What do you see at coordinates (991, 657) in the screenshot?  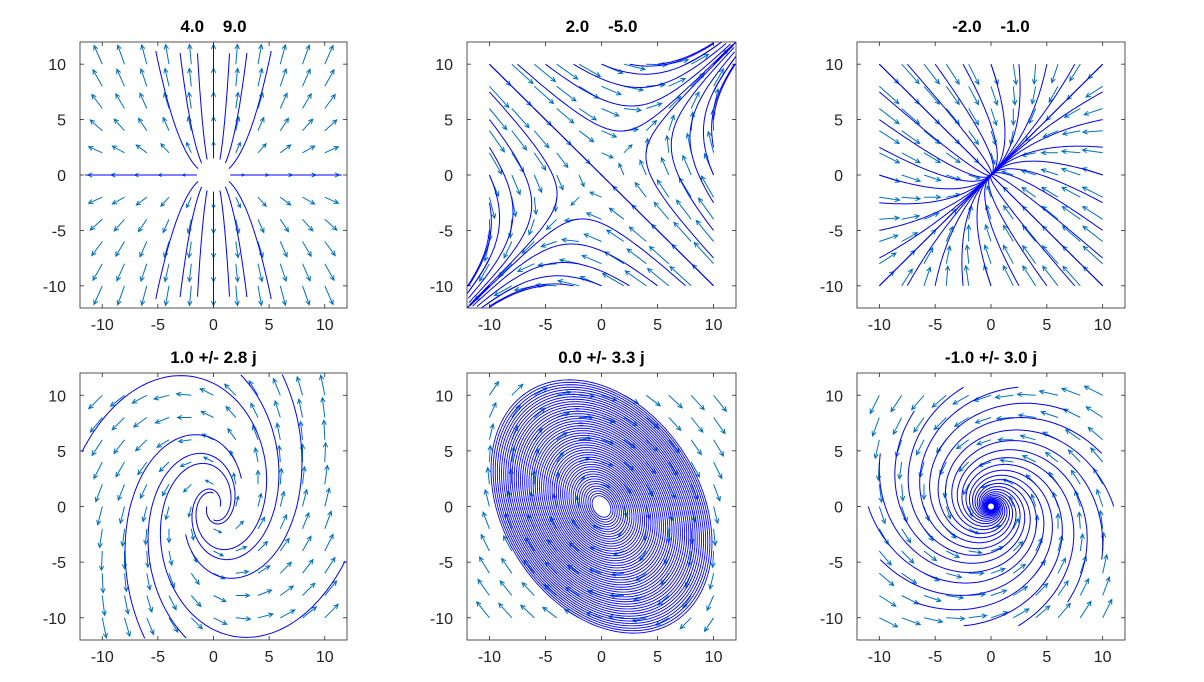 I see `x-tick-label: 0` at bounding box center [991, 657].